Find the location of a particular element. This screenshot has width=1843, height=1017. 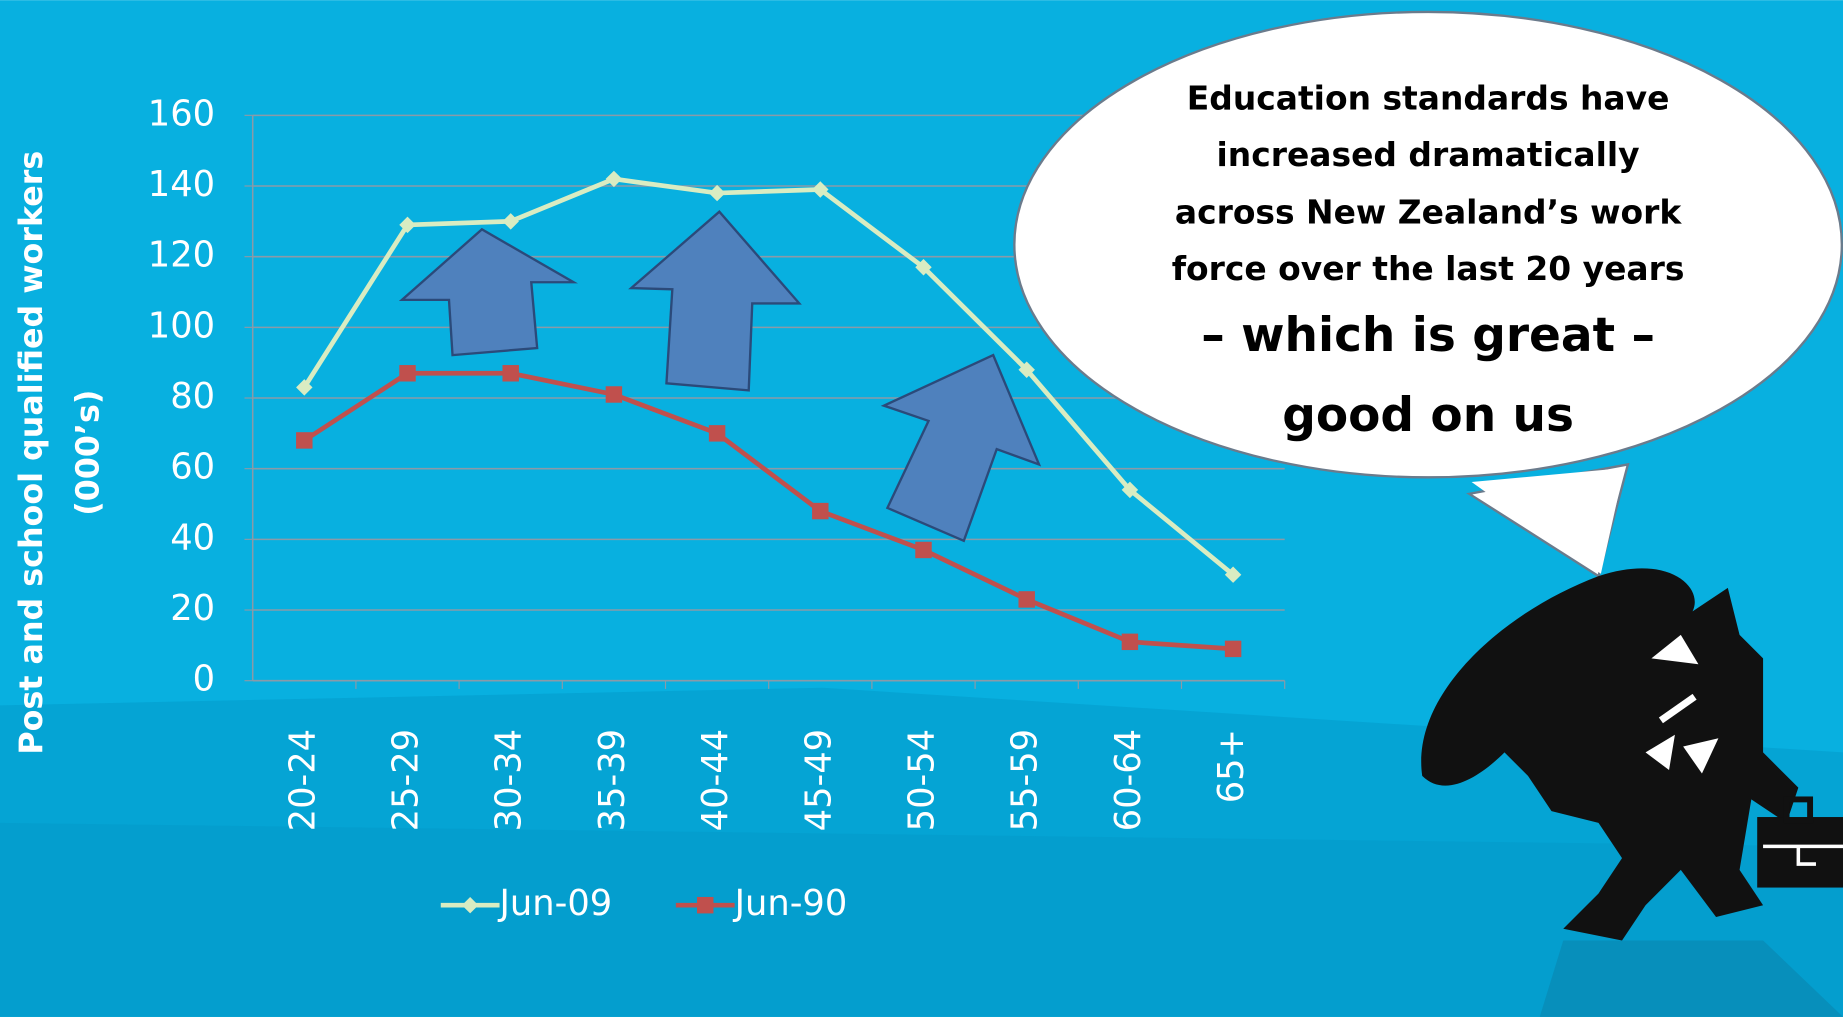

arrows is located at coordinates (720, 376).